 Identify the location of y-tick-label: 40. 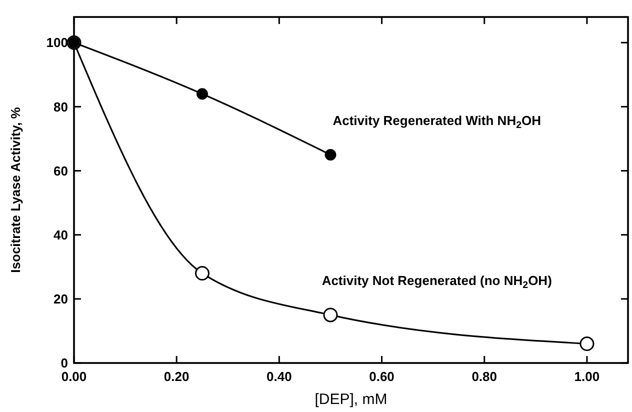
(61, 234).